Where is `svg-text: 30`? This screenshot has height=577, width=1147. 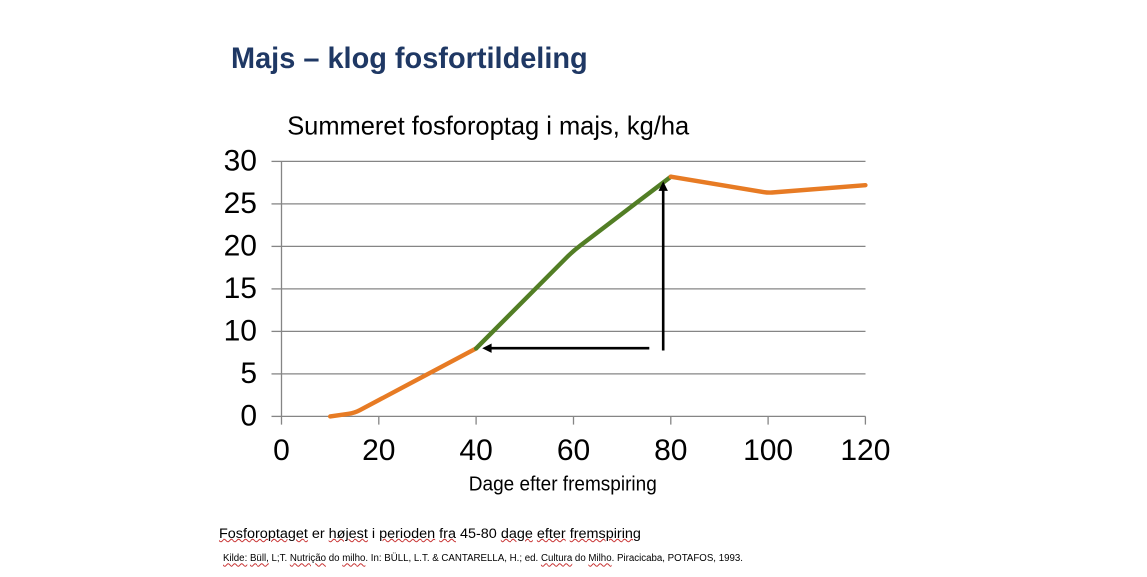 svg-text: 30 is located at coordinates (240, 161).